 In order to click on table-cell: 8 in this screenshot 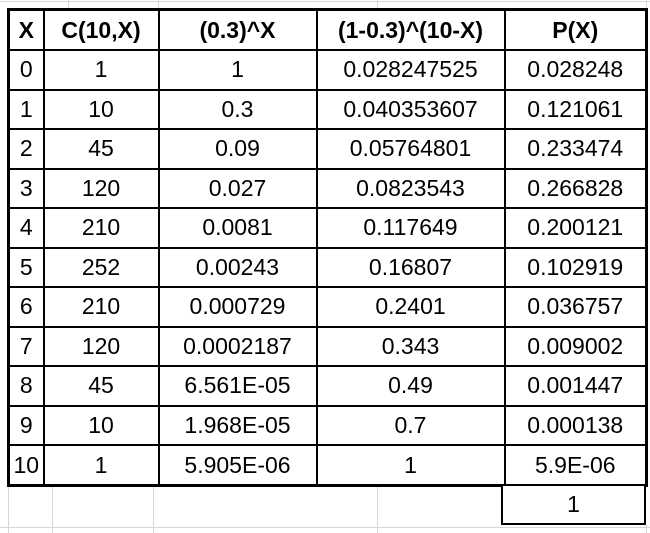, I will do `click(26, 386)`.